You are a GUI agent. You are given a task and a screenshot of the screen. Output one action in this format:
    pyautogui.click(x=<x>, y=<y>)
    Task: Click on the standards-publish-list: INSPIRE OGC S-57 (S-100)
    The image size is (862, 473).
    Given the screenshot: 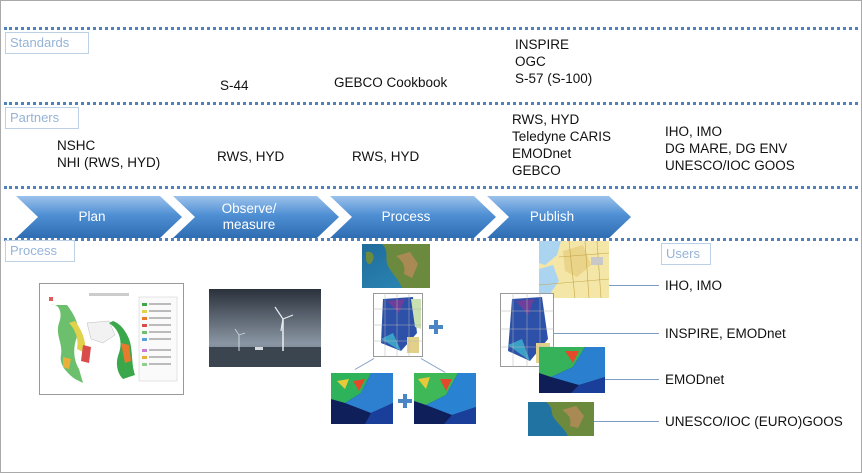 What is the action you would take?
    pyautogui.click(x=553, y=61)
    